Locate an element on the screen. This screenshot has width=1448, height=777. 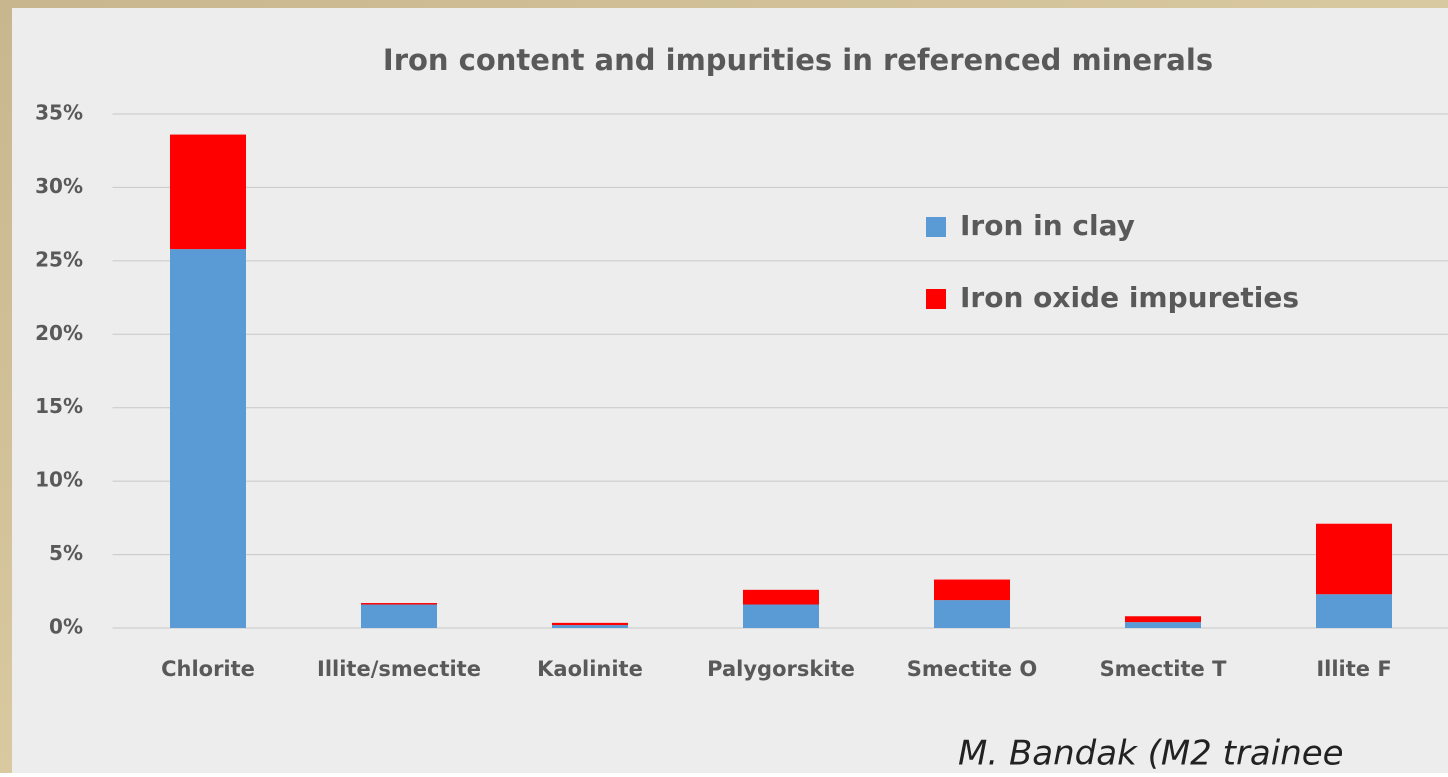
y-tick-label: 15% is located at coordinates (59, 406).